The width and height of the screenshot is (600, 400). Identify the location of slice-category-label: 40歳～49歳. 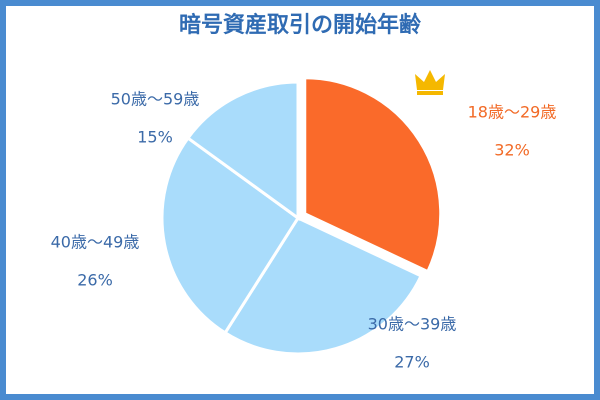
(95, 242).